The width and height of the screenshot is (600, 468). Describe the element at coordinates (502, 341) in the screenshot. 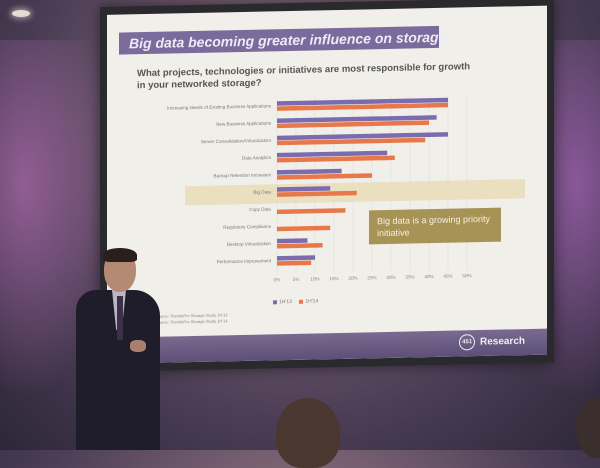

I see `logo-text: Research` at that location.